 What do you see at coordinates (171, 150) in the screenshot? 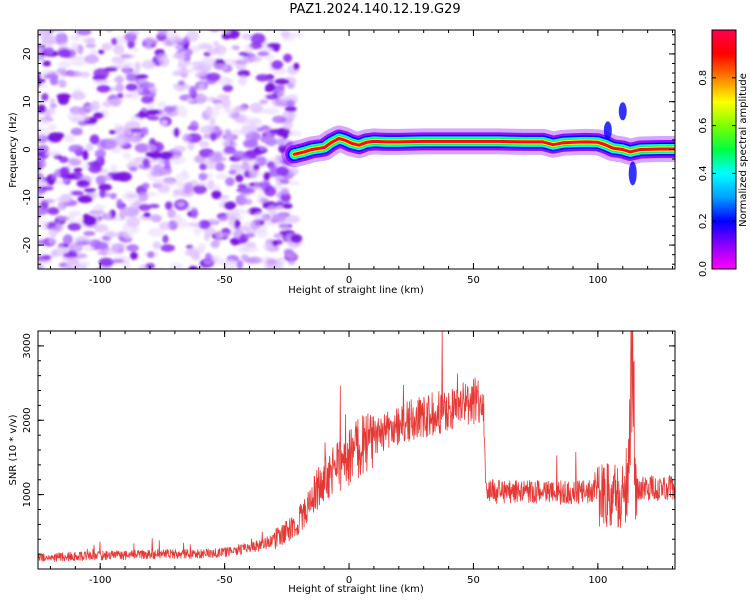
I see `spectrogram-noise-layer` at bounding box center [171, 150].